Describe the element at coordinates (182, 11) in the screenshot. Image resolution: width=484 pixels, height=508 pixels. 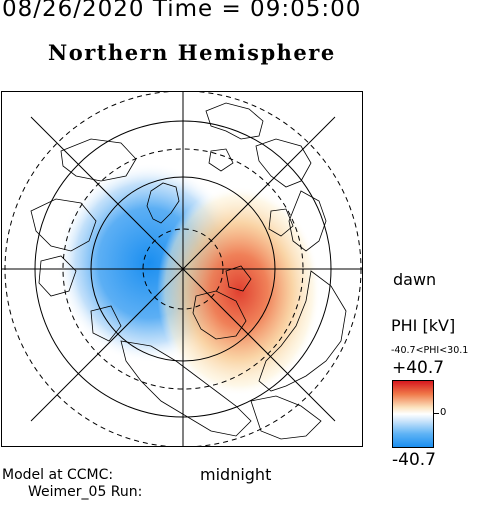
I see `datetime-title: 08/26/2020 Time = 09:05:00` at that location.